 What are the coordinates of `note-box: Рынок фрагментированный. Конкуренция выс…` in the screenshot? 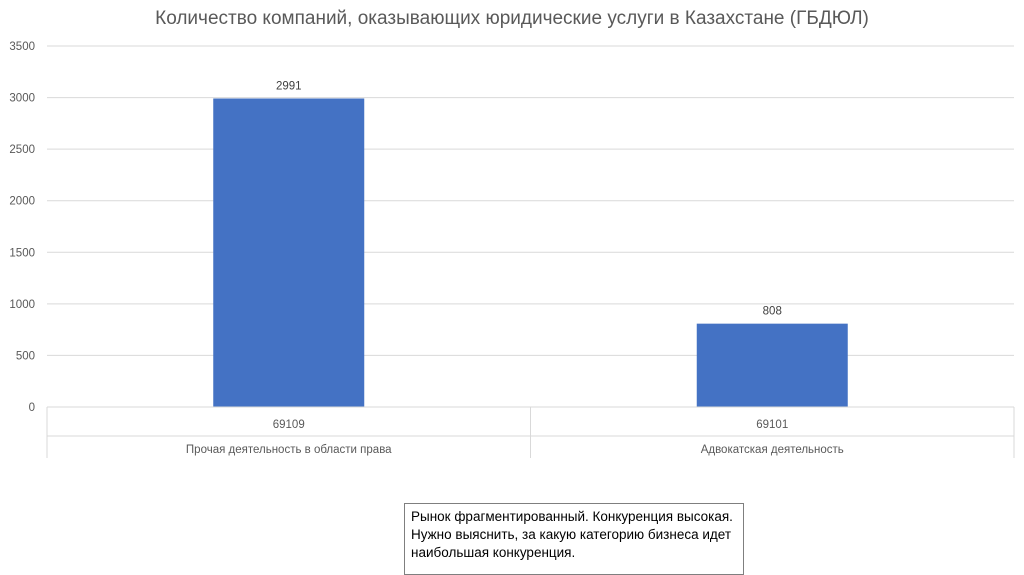 It's located at (574, 539).